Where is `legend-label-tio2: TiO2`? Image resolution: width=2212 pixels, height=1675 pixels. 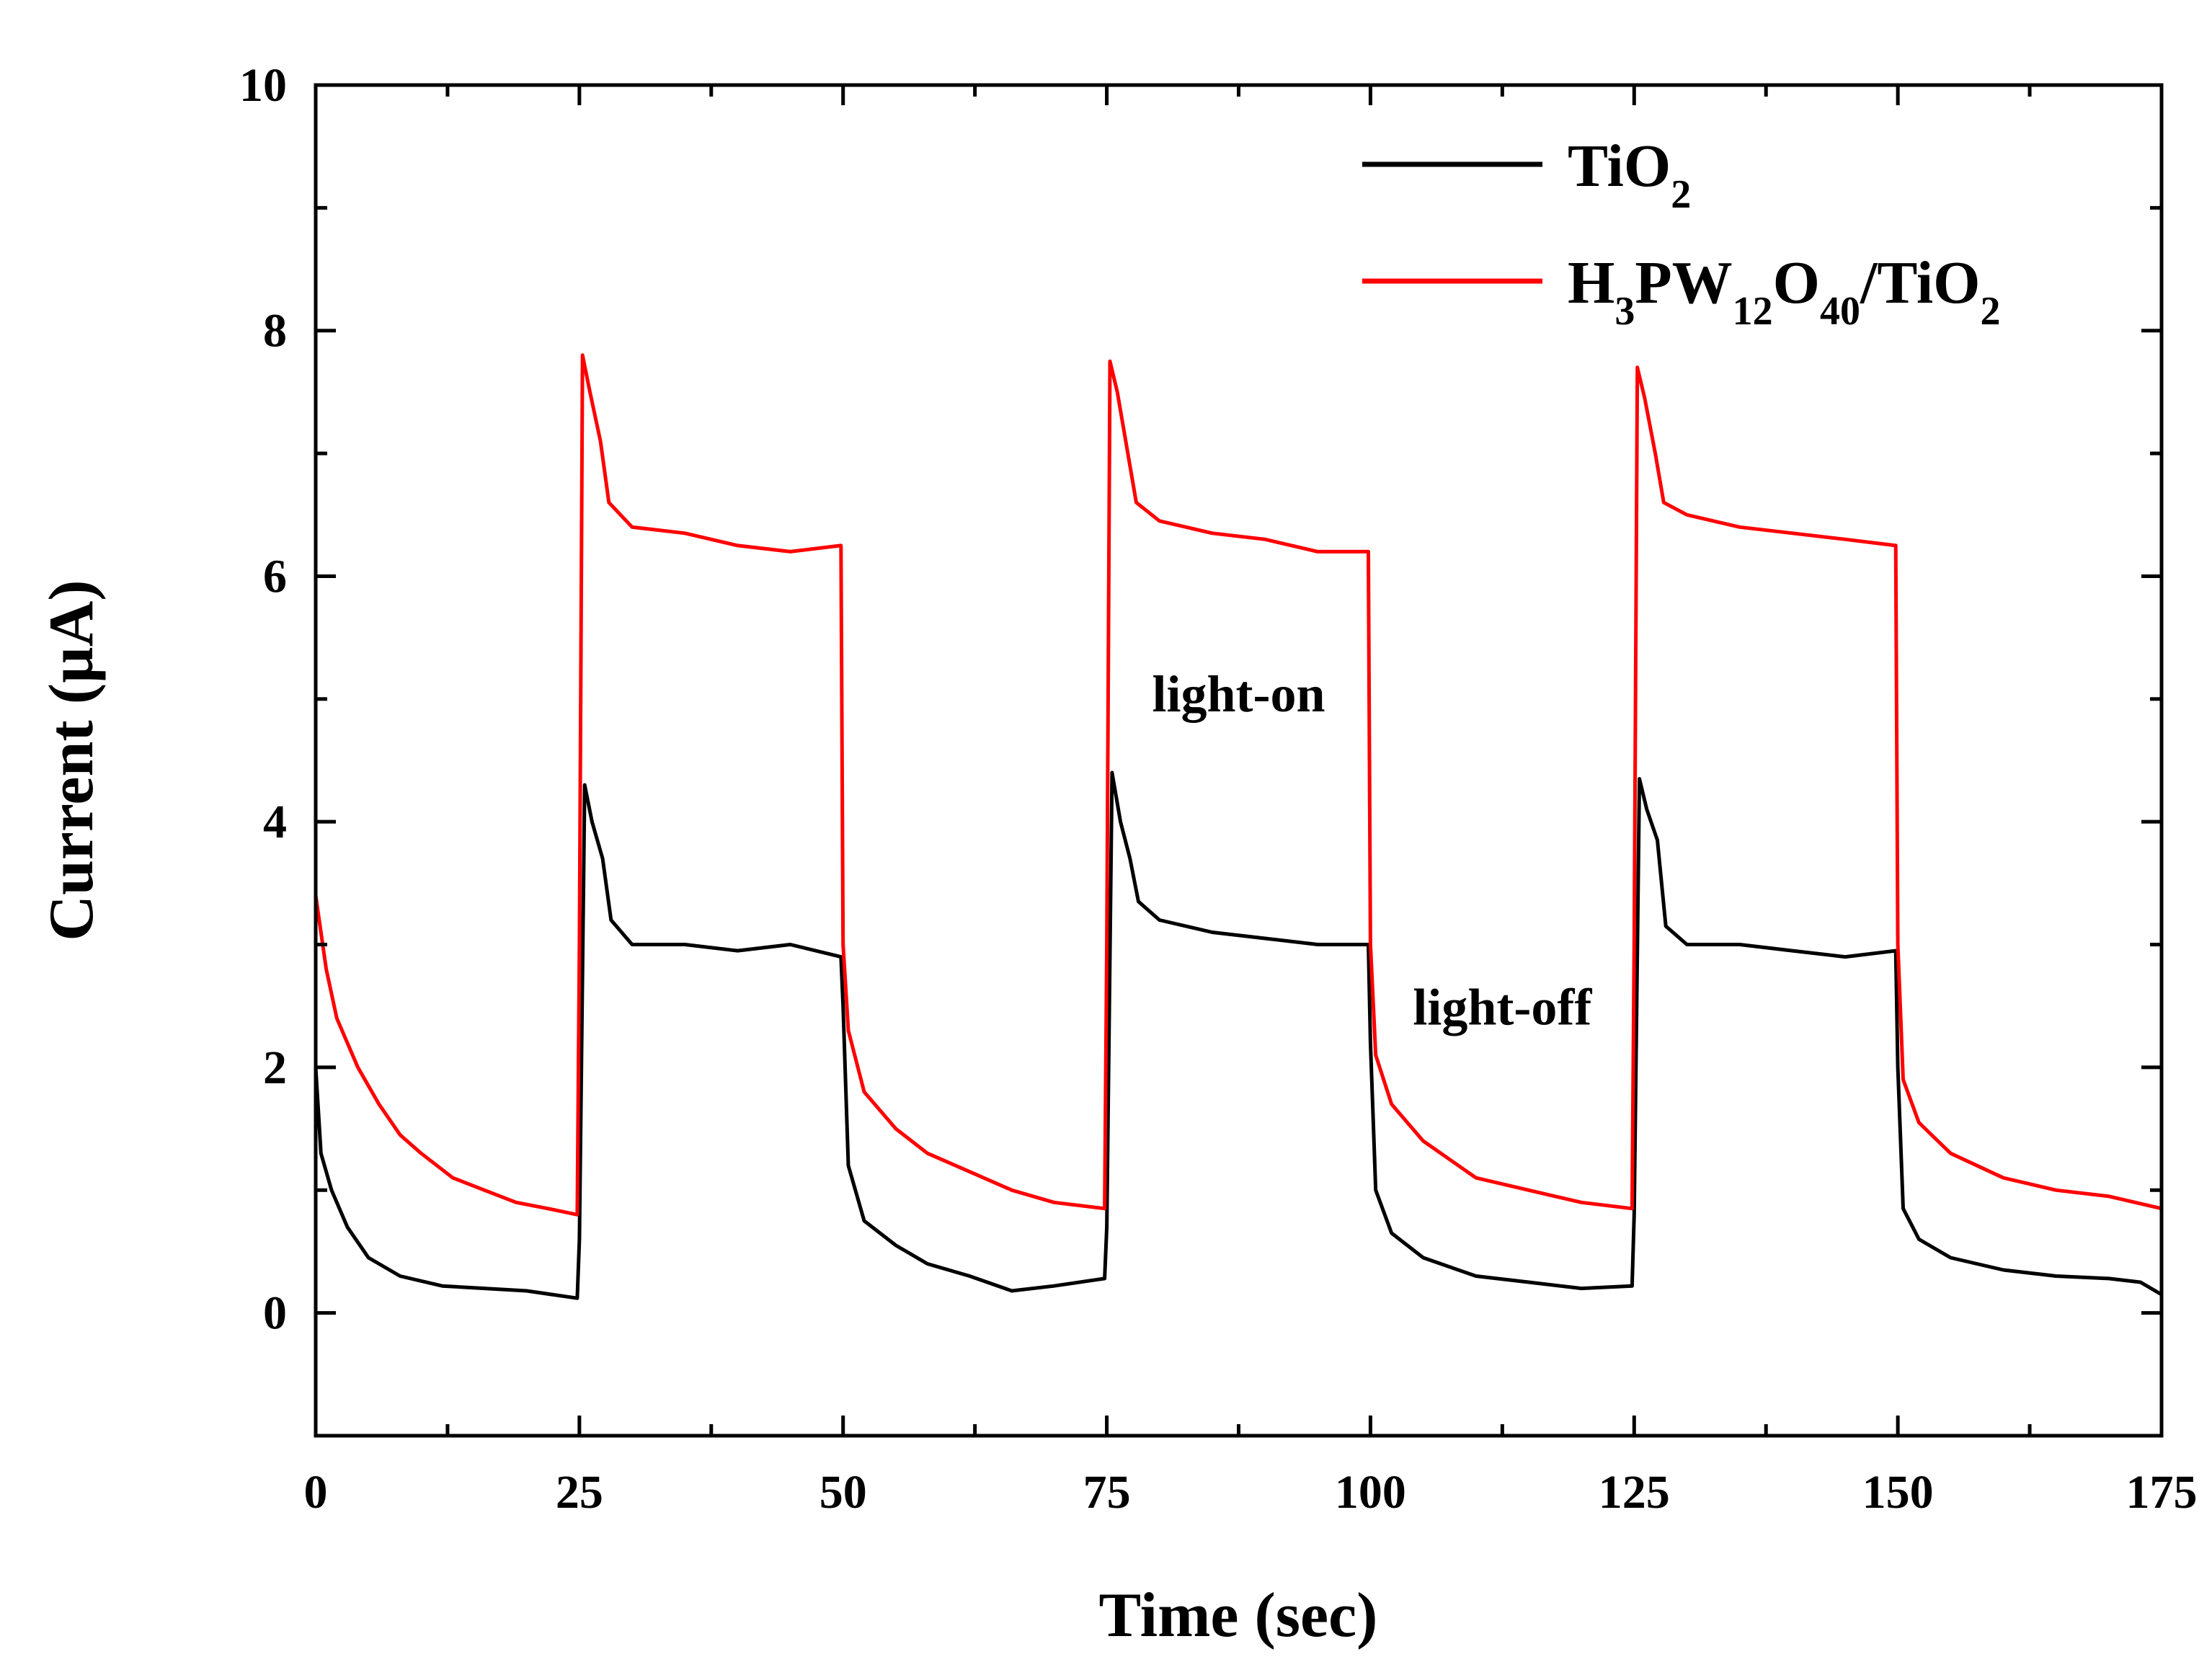 legend-label-tio2: TiO2 is located at coordinates (1629, 175).